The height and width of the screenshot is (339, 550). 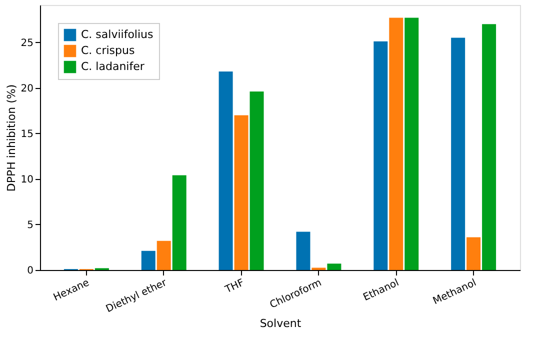 What do you see at coordinates (234, 286) in the screenshot?
I see `x-tick-label: THF` at bounding box center [234, 286].